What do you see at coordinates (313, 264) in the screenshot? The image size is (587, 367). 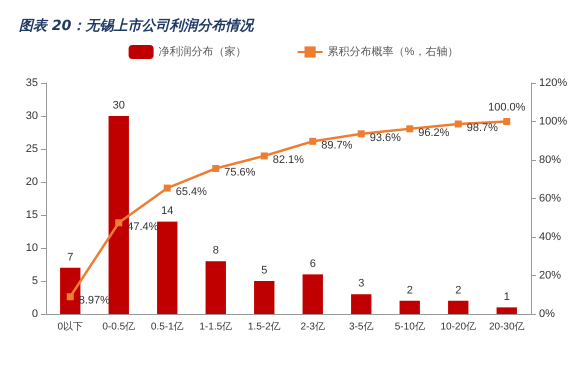 I see `data-label: 6` at bounding box center [313, 264].